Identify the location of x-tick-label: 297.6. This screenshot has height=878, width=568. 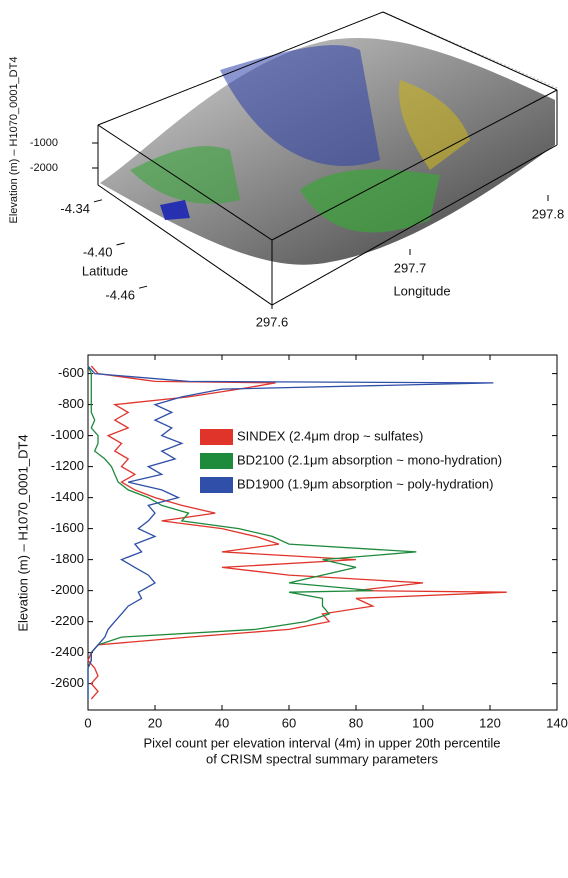
(272, 321).